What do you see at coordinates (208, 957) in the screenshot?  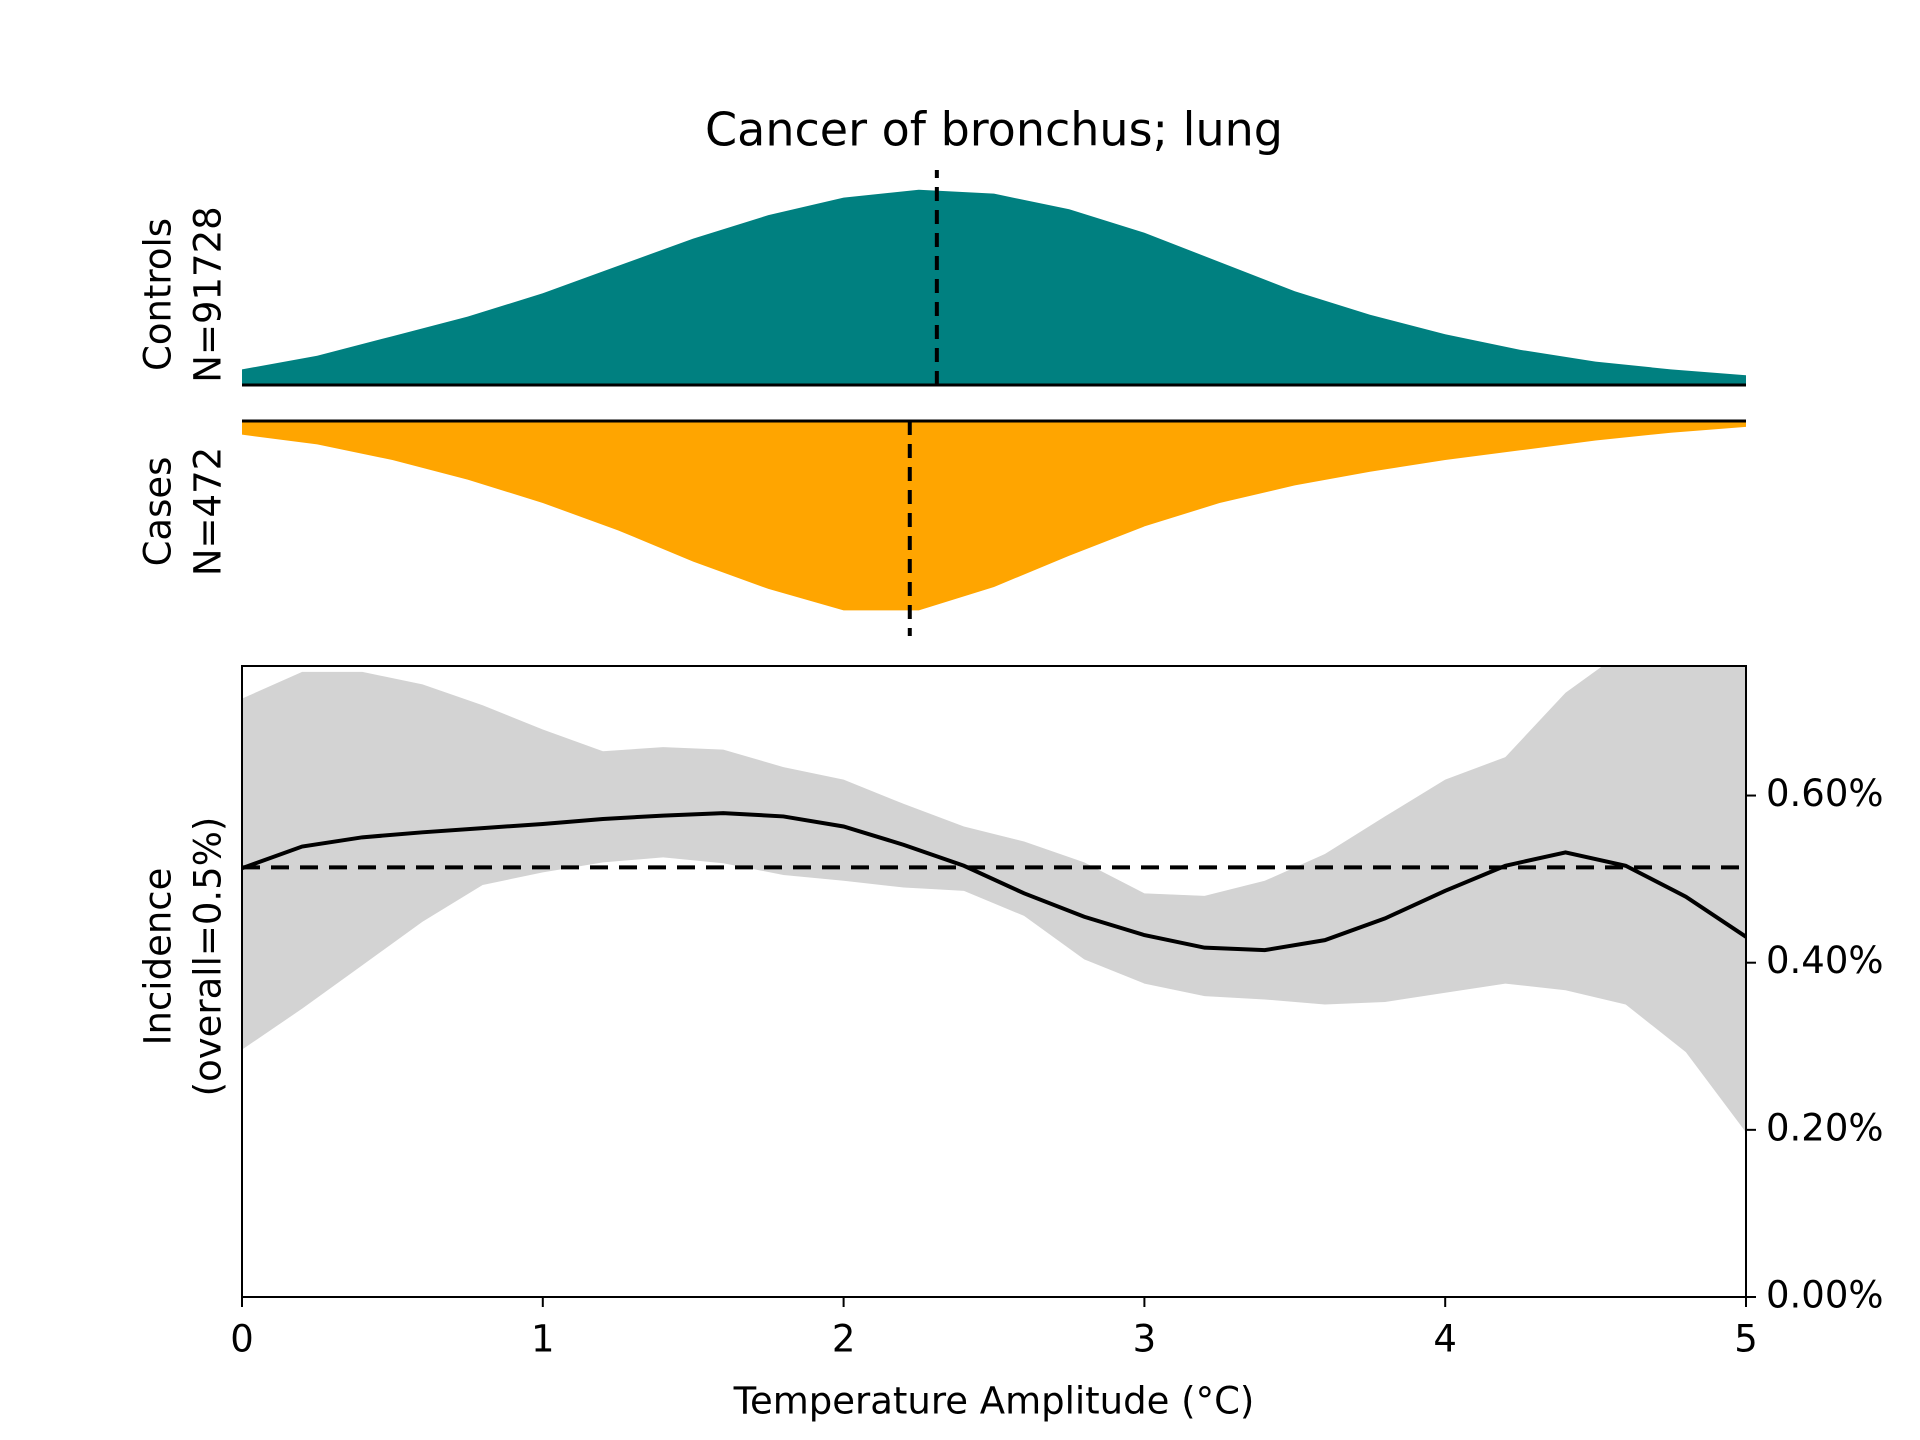 I see `y-axis-label: (overall=0.5%)` at bounding box center [208, 957].